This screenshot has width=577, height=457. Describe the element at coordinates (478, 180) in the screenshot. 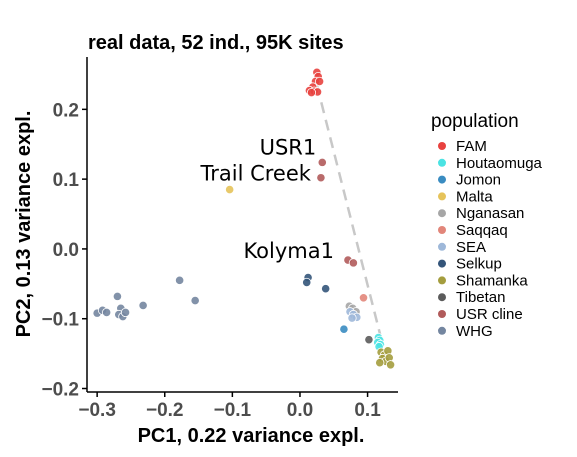

I see `legend-label-jomon: Jomon` at that location.